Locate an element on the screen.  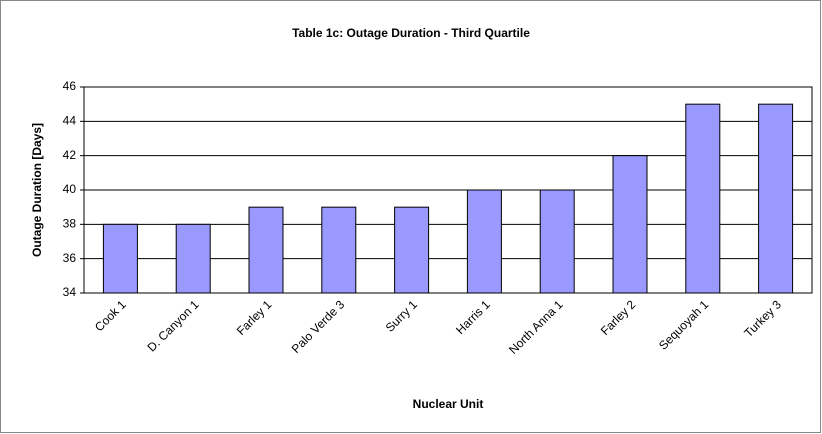
y-tick-label: 46 is located at coordinates (70, 86).